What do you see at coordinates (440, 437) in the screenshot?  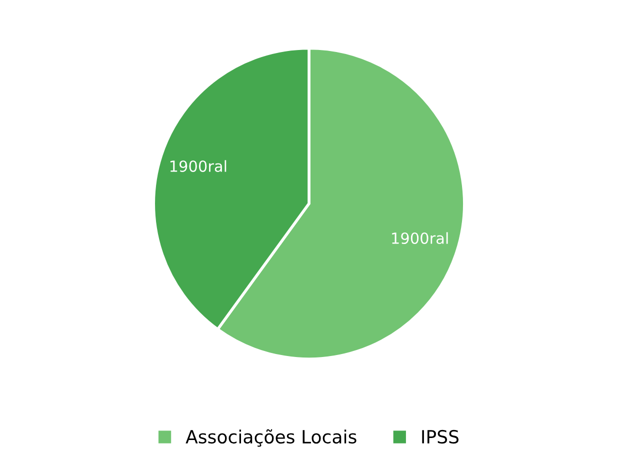 I see `legend-label: IPSS` at bounding box center [440, 437].